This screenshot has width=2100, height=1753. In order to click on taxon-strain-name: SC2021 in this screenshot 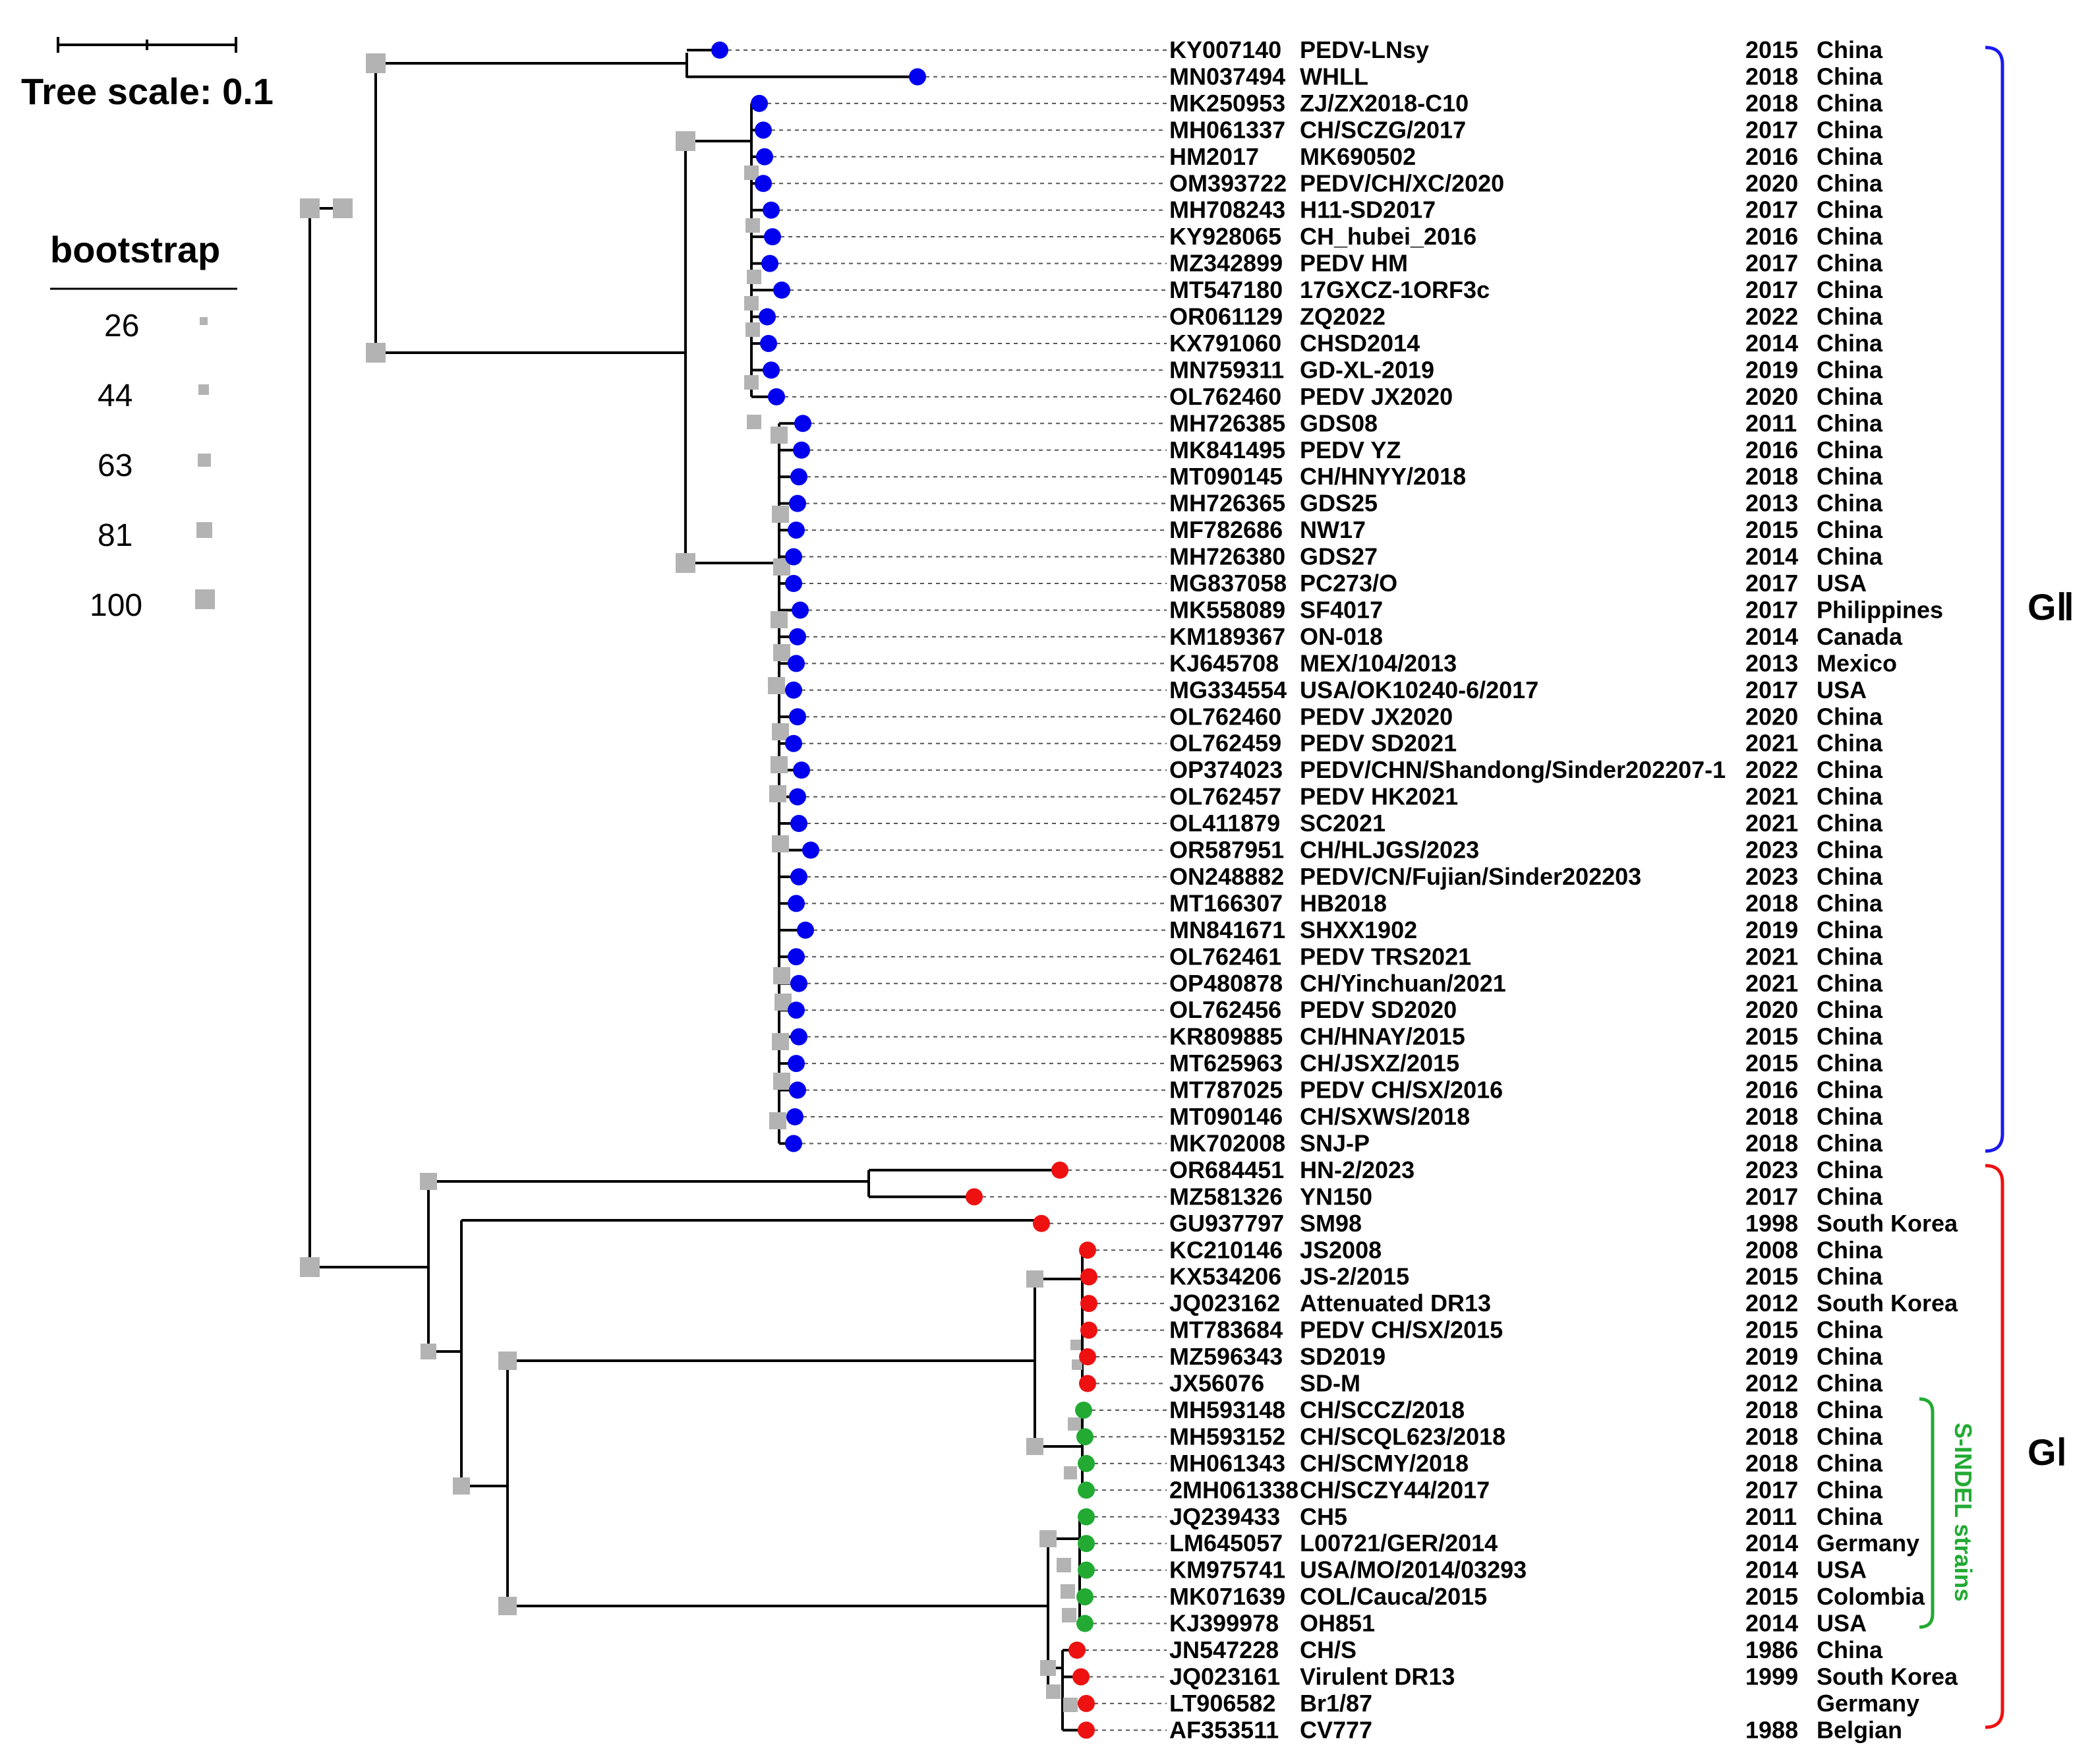, I will do `click(1342, 823)`.